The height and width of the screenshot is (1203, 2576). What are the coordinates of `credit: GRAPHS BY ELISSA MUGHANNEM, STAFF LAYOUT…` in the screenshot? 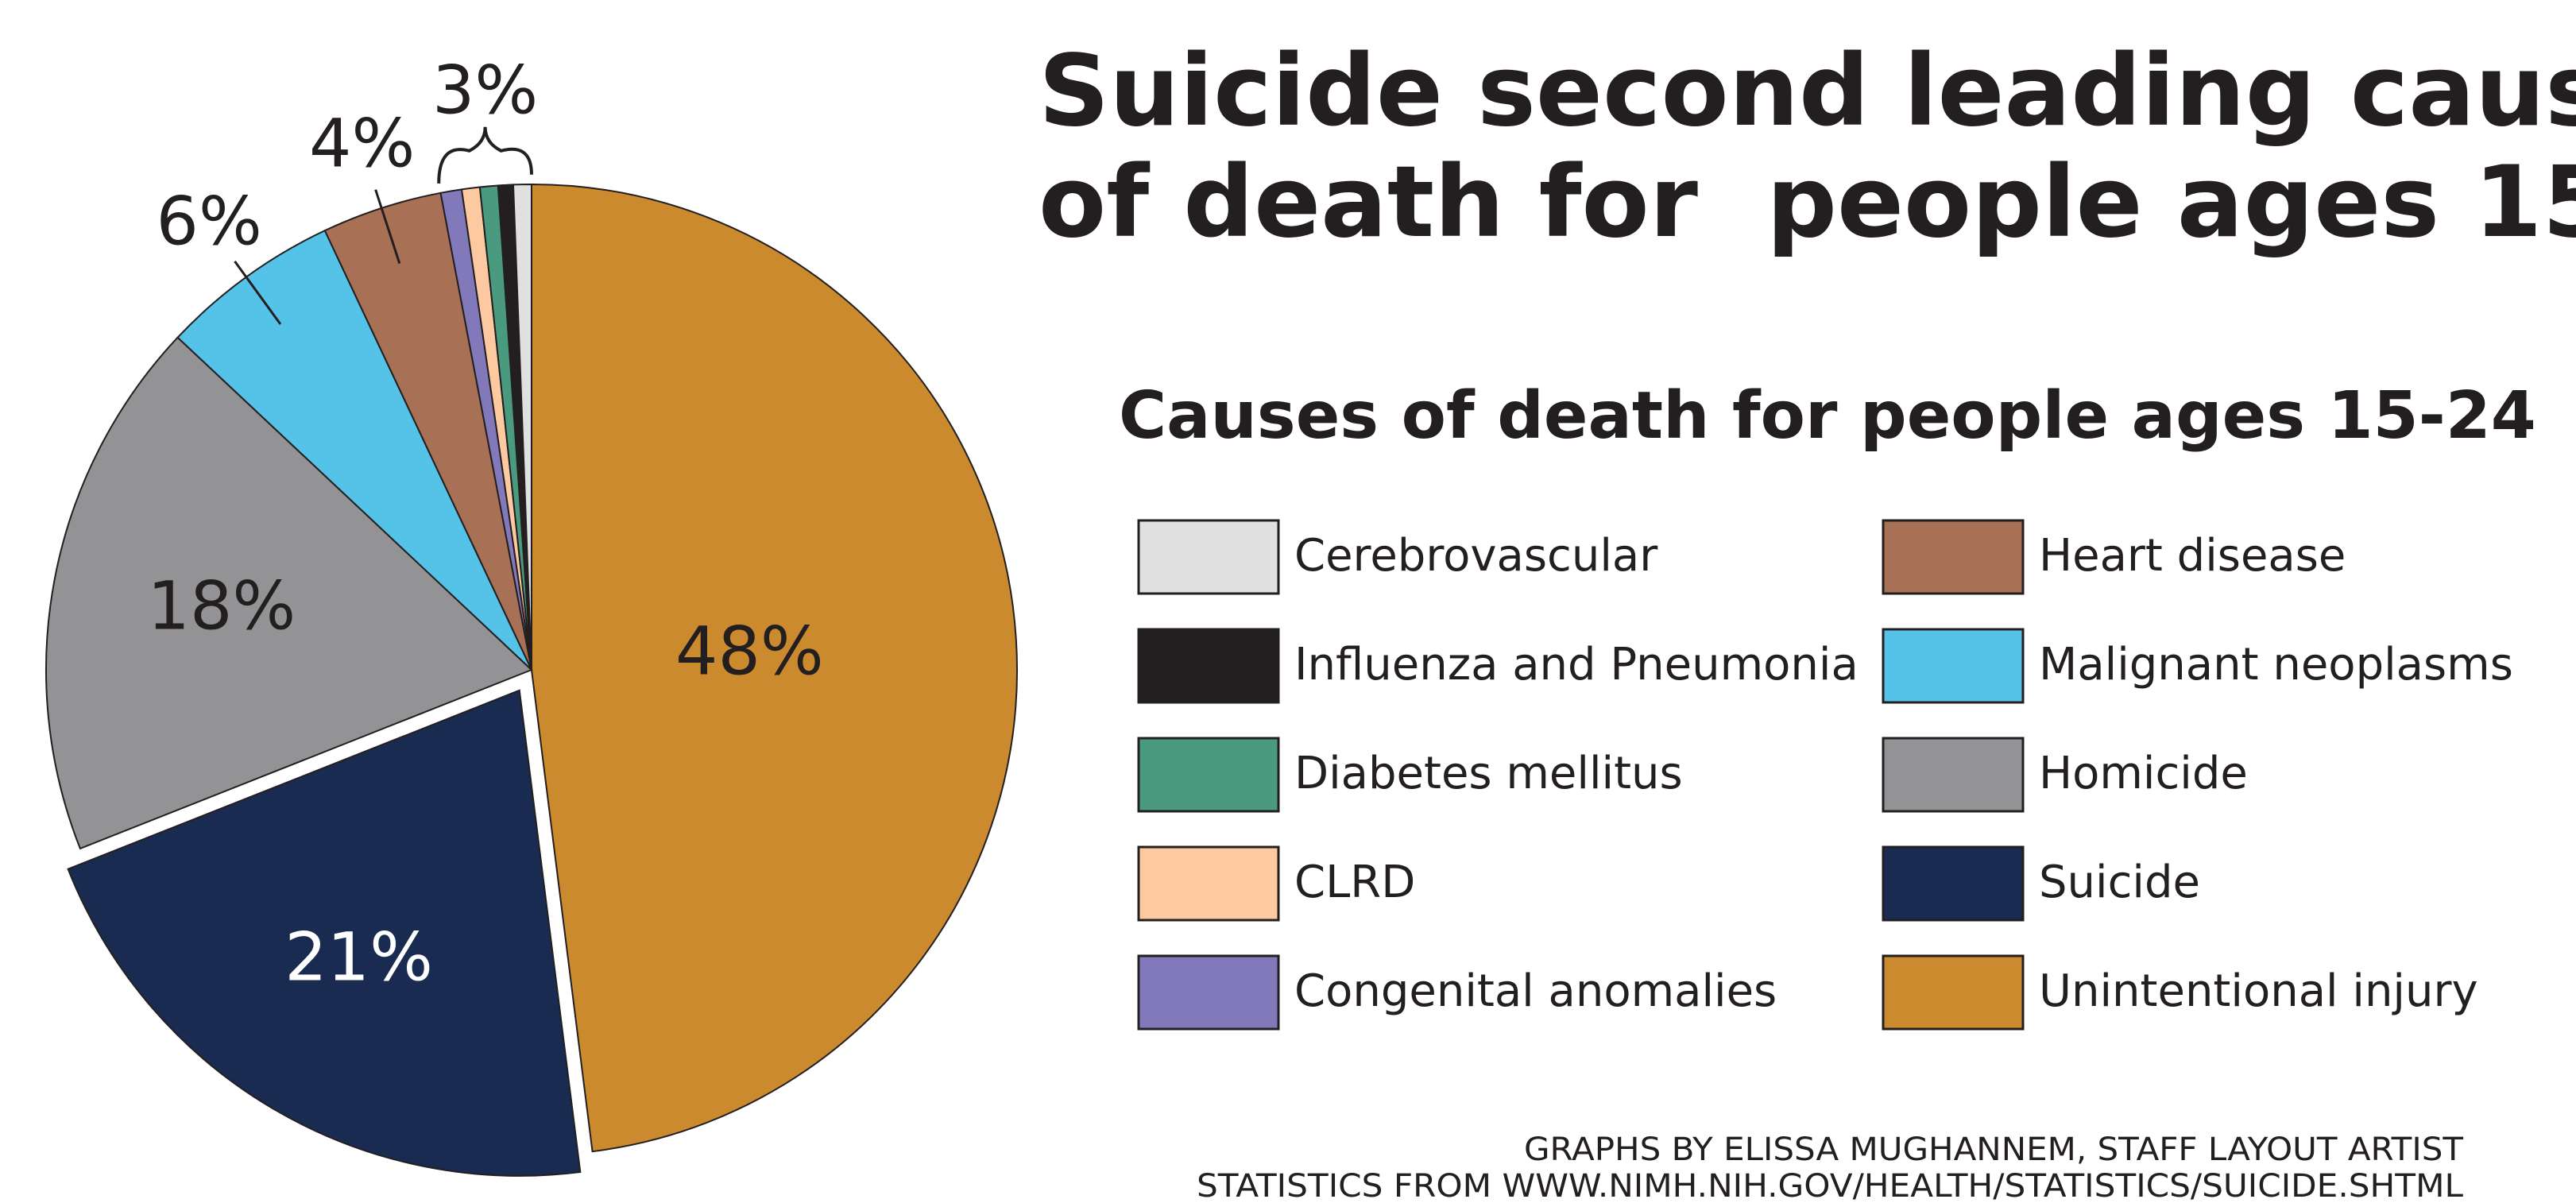 It's located at (1994, 1149).